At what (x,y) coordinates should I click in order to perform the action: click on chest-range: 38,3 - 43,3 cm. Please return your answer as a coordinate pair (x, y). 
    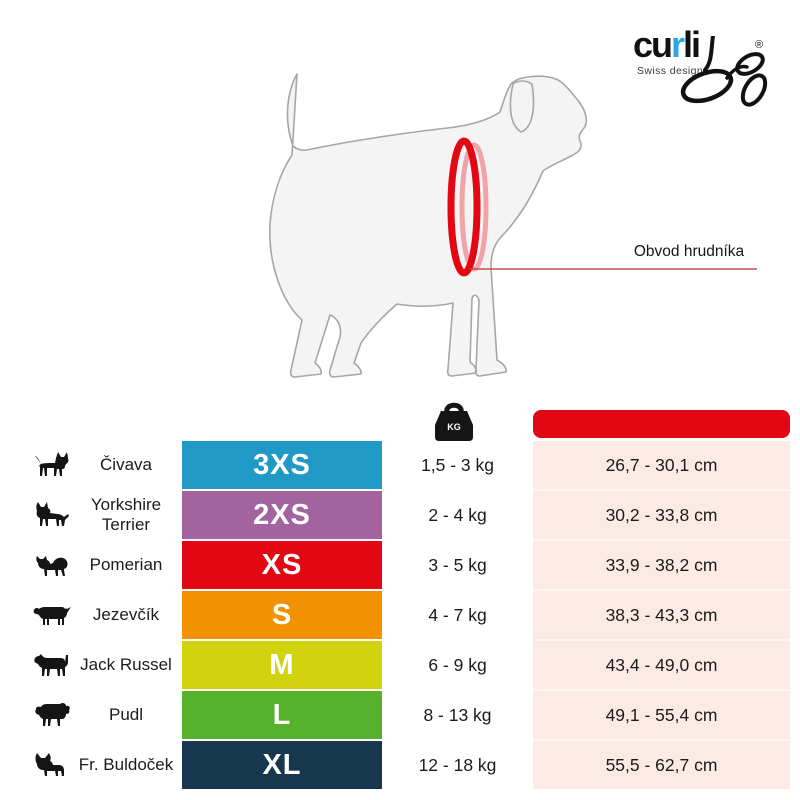
    Looking at the image, I should click on (661, 614).